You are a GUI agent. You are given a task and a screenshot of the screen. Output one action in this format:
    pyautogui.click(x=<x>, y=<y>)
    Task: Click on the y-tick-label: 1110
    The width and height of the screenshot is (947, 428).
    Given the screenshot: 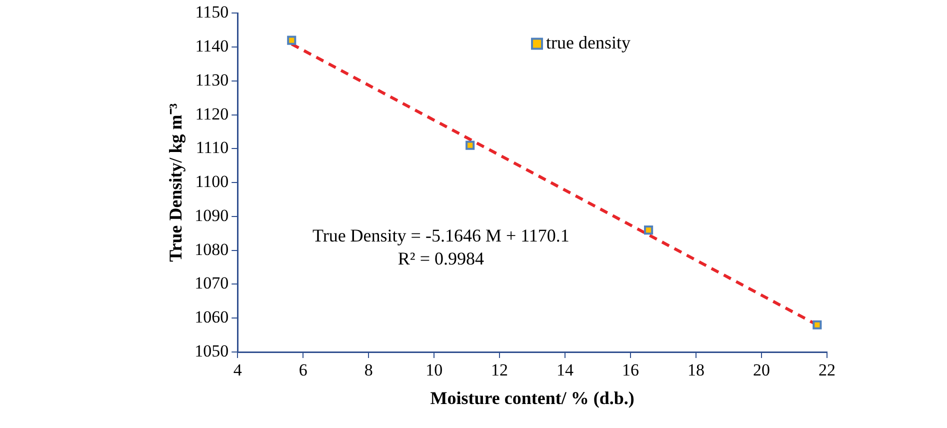 What is the action you would take?
    pyautogui.click(x=212, y=148)
    